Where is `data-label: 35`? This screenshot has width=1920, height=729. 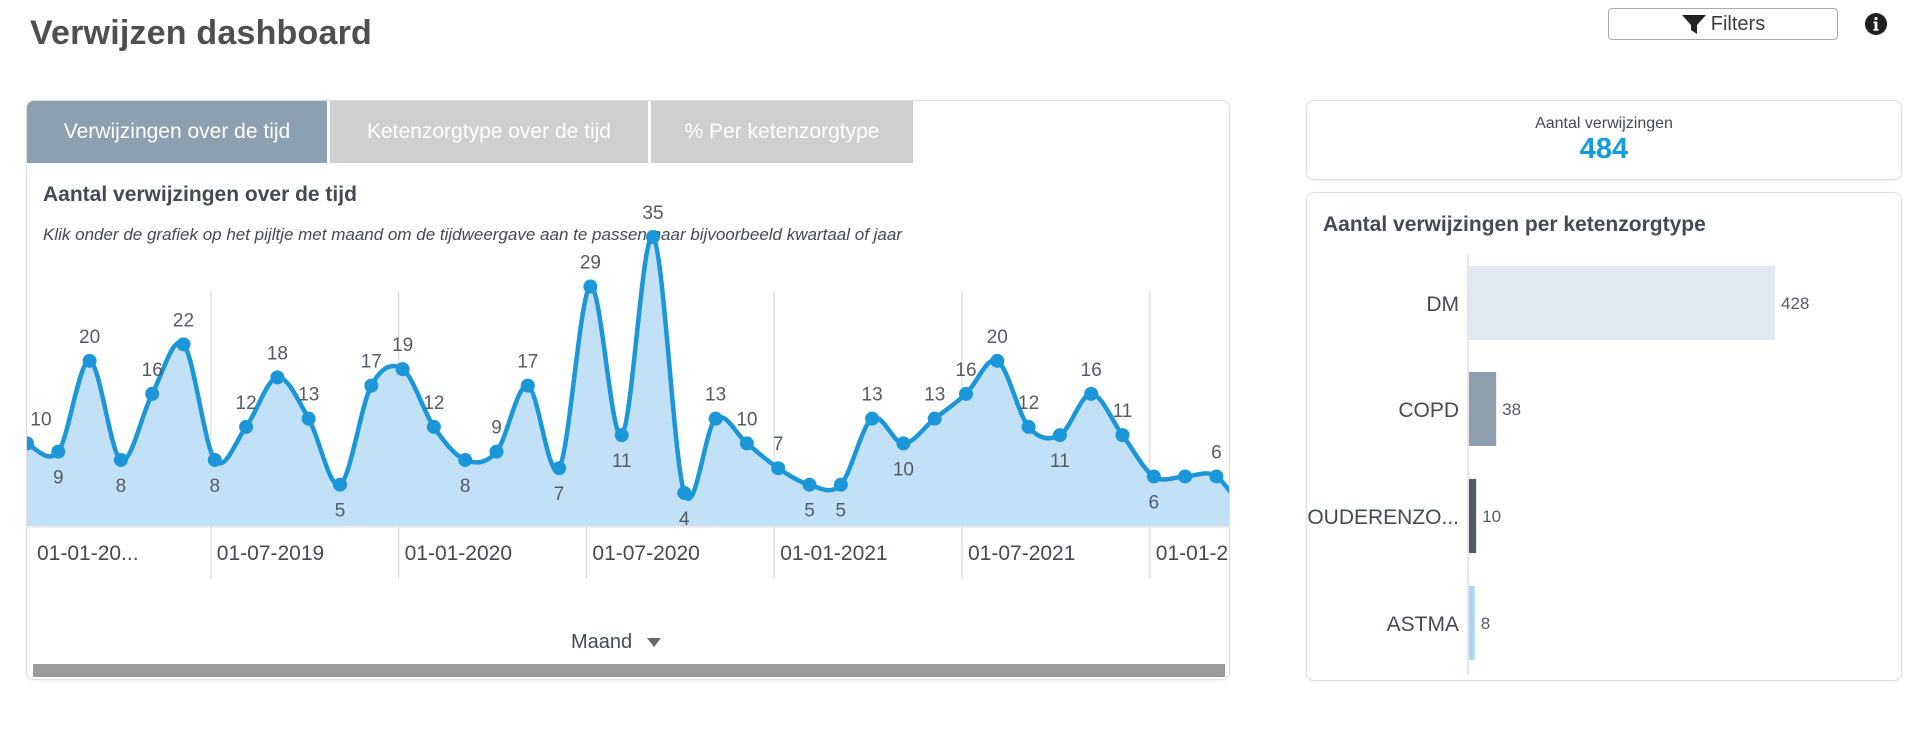
data-label: 35 is located at coordinates (652, 213).